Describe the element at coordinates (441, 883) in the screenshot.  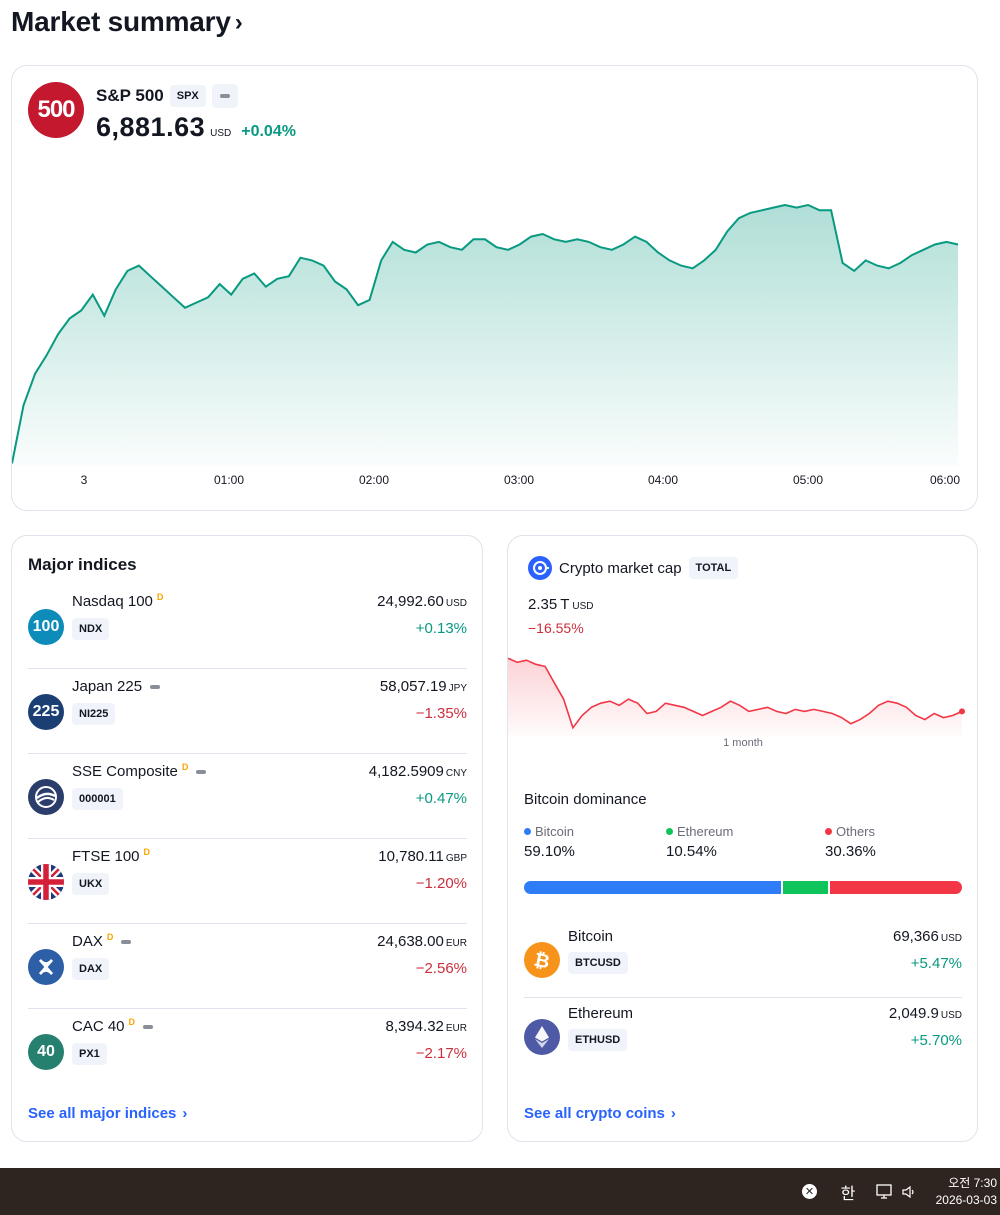
I see `index-change: −1.20%` at that location.